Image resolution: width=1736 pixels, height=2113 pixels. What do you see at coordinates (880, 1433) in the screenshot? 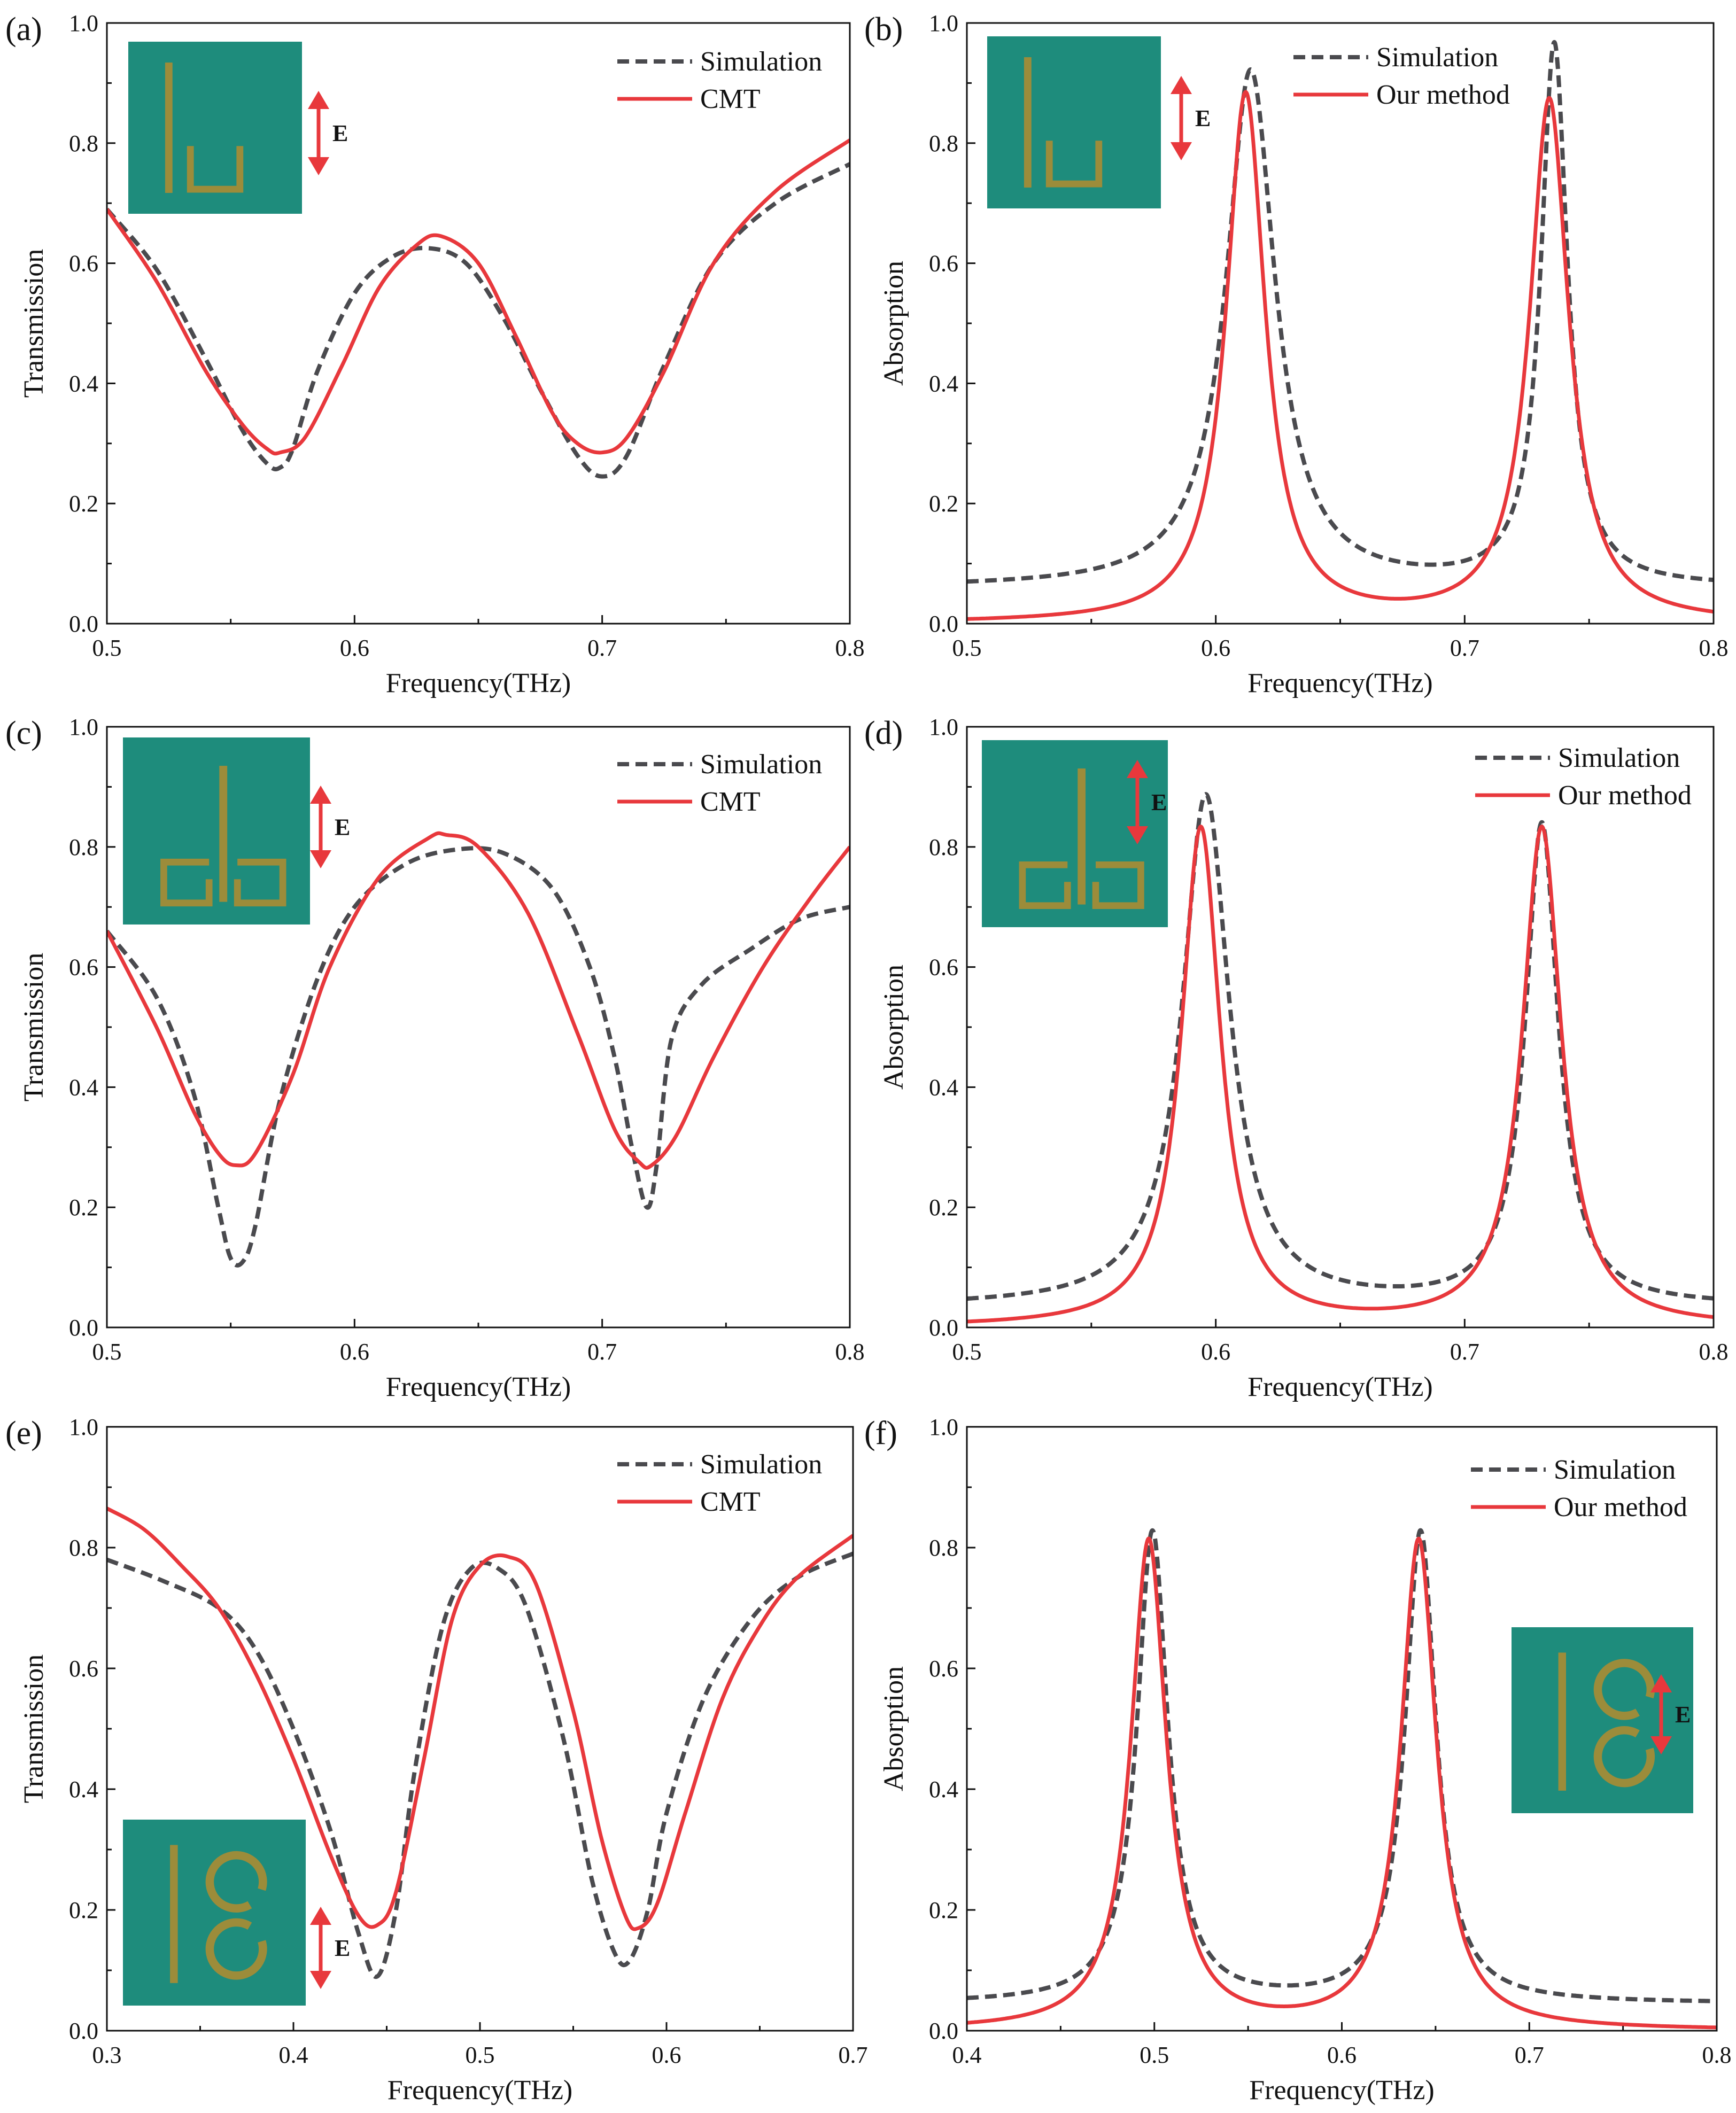
I see `panel-label: (f)` at bounding box center [880, 1433].